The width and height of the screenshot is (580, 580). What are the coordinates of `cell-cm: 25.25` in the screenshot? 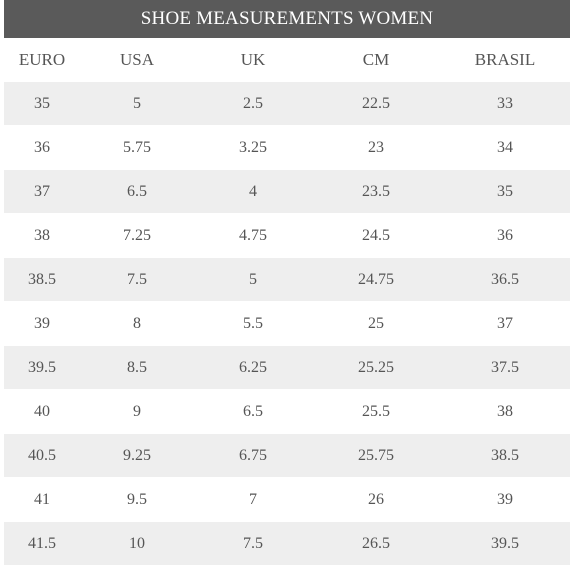 It's located at (376, 367).